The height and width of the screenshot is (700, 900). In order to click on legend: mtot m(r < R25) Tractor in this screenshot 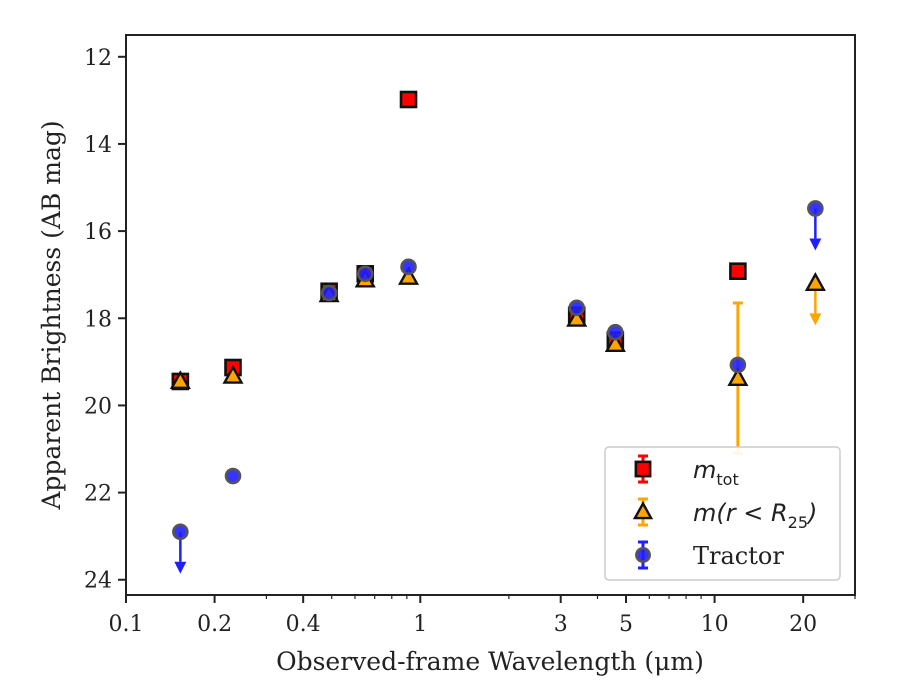, I will do `click(722, 513)`.